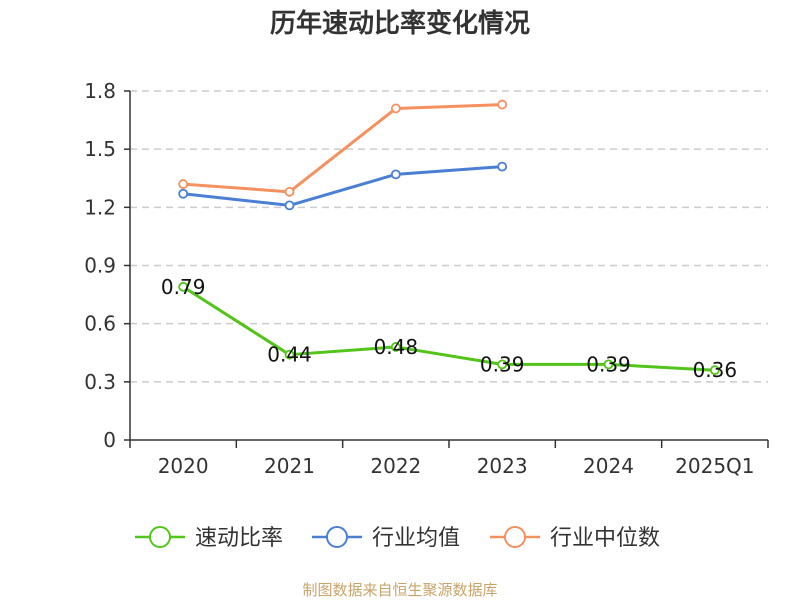 The width and height of the screenshot is (800, 600). I want to click on data-label: 0.79, so click(183, 287).